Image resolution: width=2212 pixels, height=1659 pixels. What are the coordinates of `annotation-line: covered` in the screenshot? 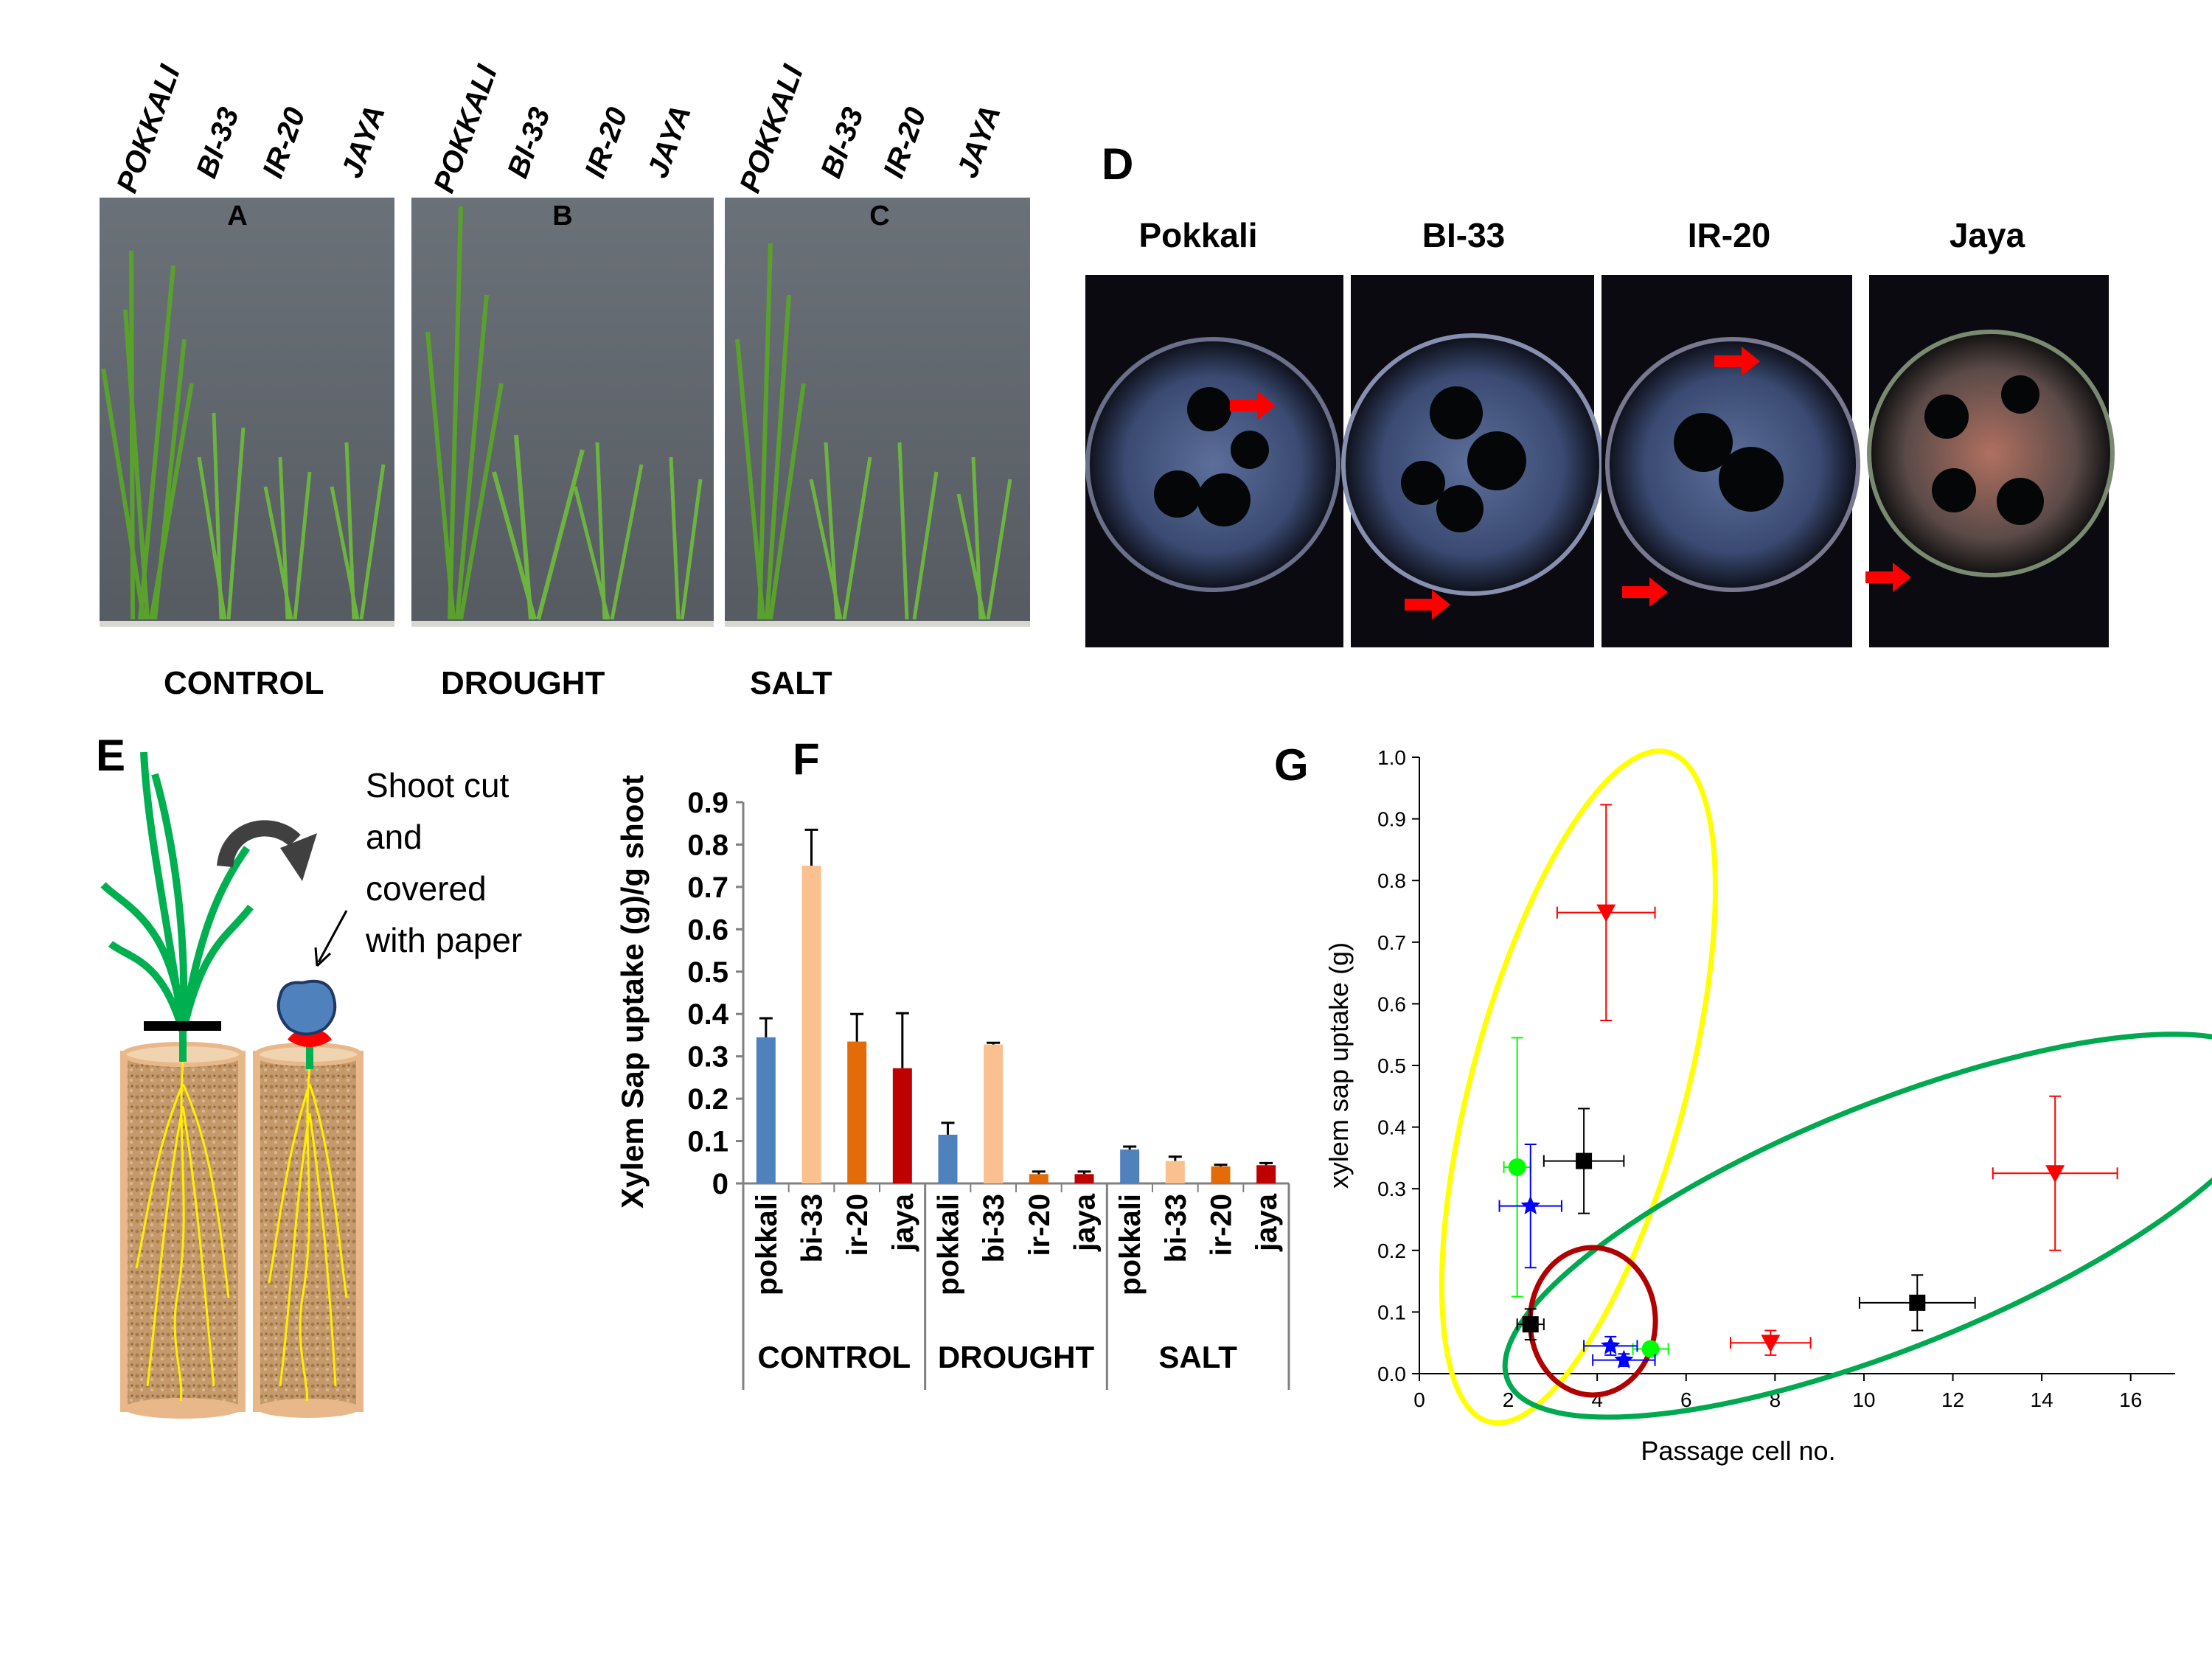 It's located at (426, 888).